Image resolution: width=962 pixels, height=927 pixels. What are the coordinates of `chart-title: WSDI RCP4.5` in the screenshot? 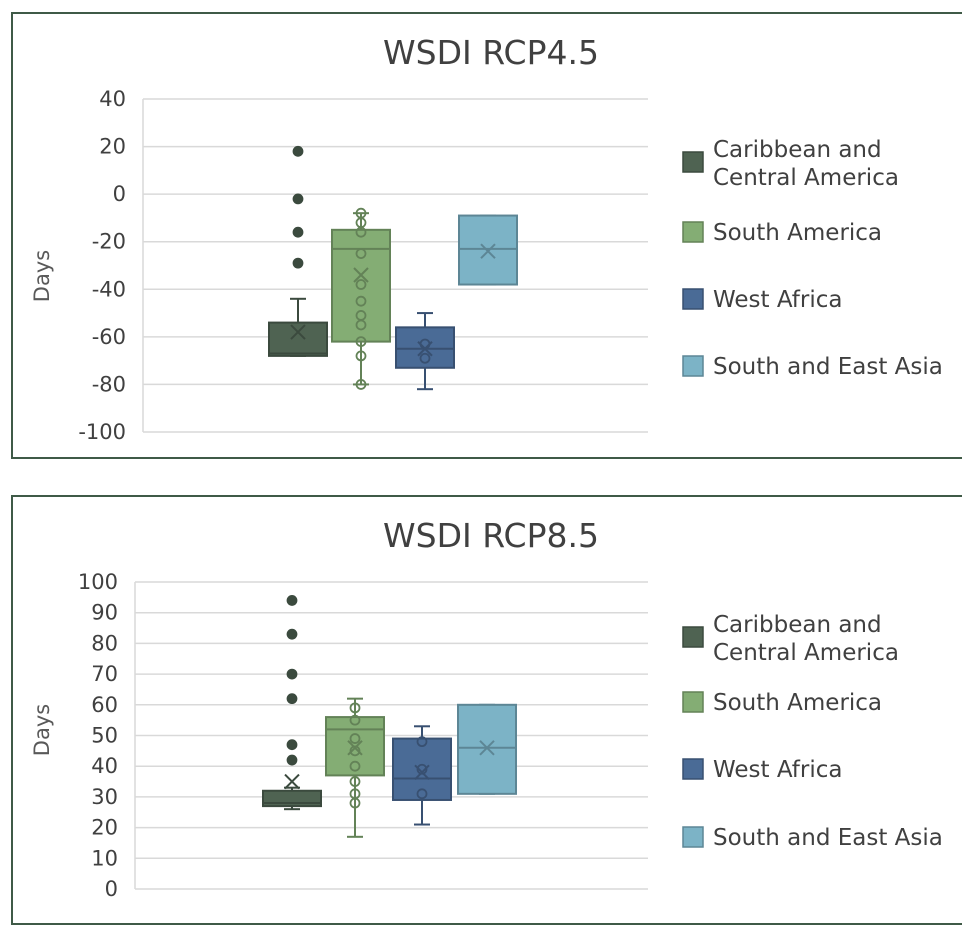 It's located at (491, 52).